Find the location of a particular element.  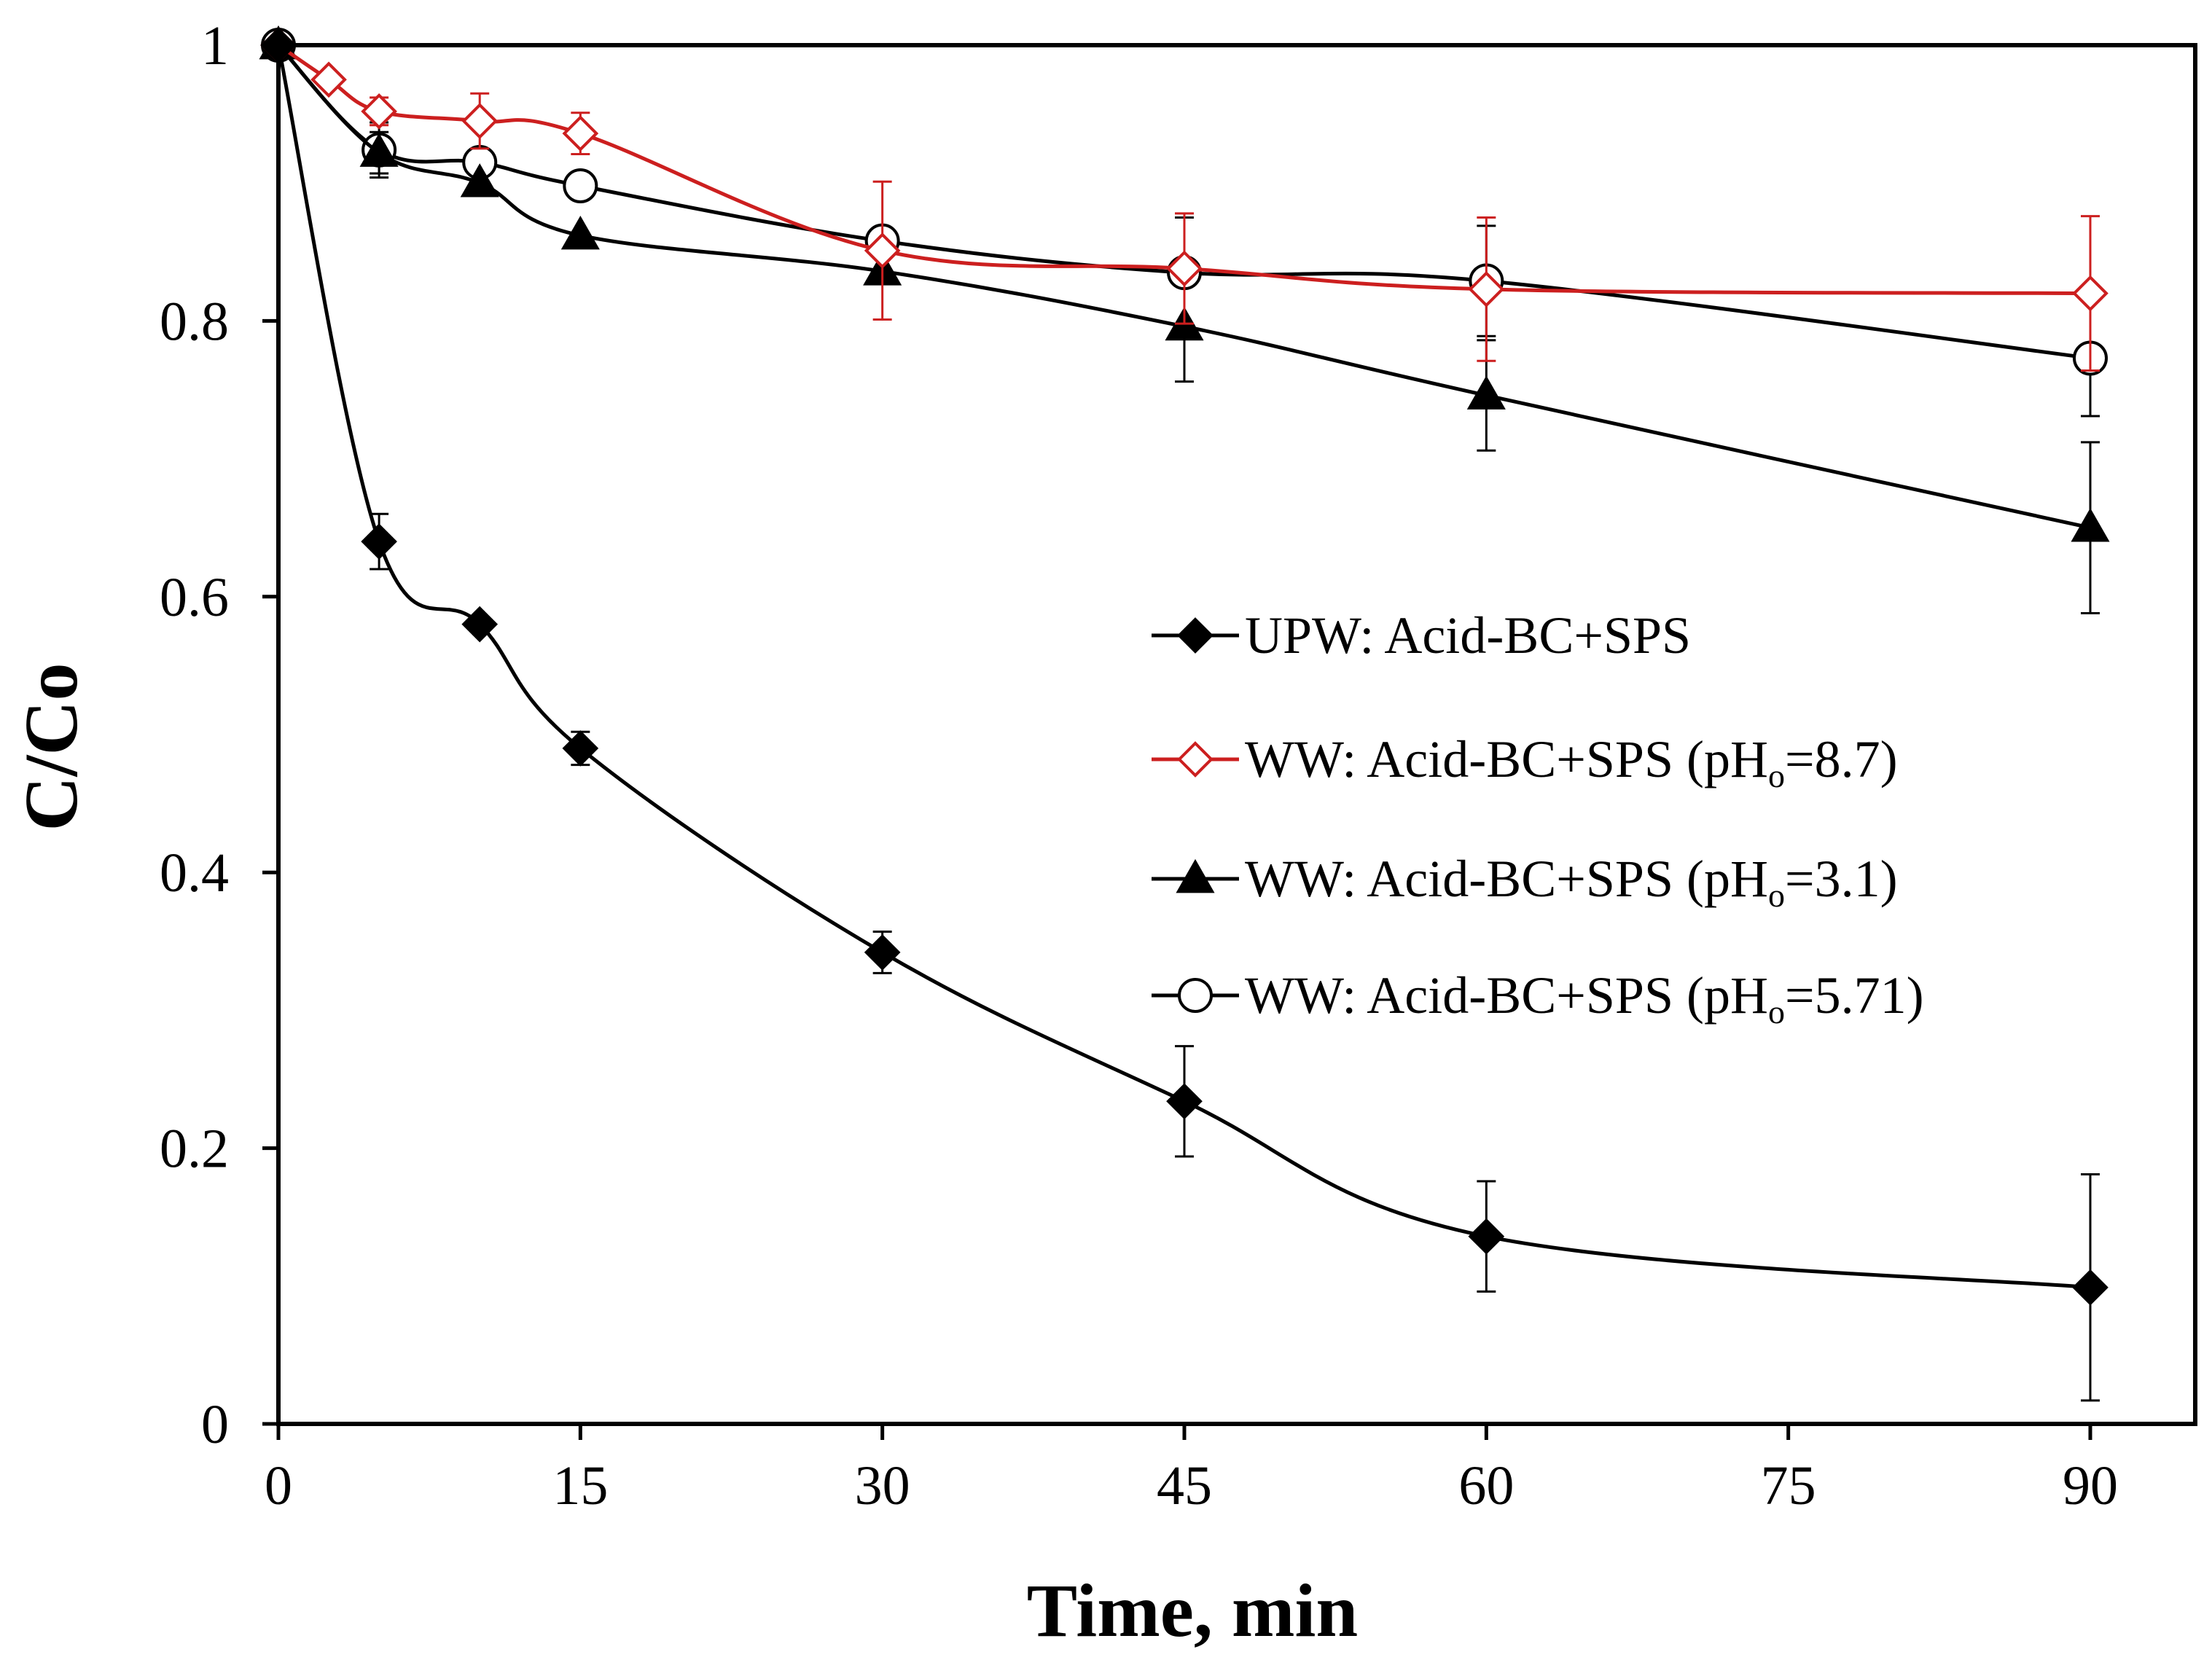

legend-label: WW: Acid-BC+SPS (pHo=5.71) is located at coordinates (1585, 998).